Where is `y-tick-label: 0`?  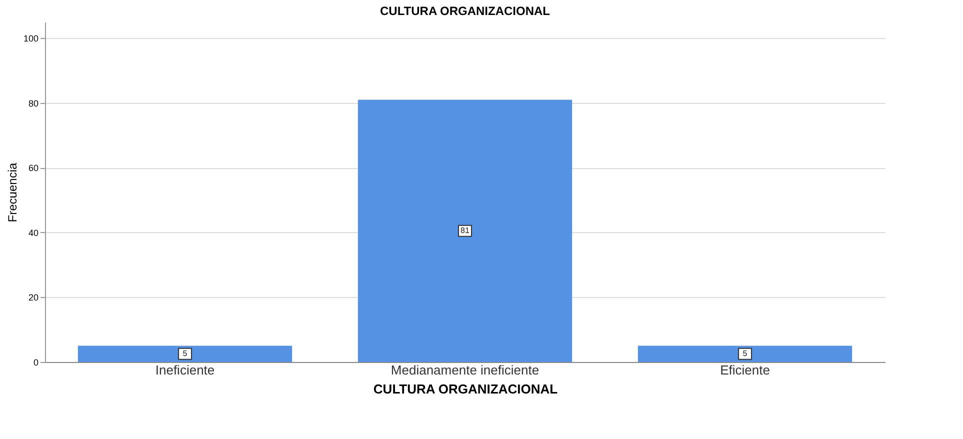
y-tick-label: 0 is located at coordinates (35, 363).